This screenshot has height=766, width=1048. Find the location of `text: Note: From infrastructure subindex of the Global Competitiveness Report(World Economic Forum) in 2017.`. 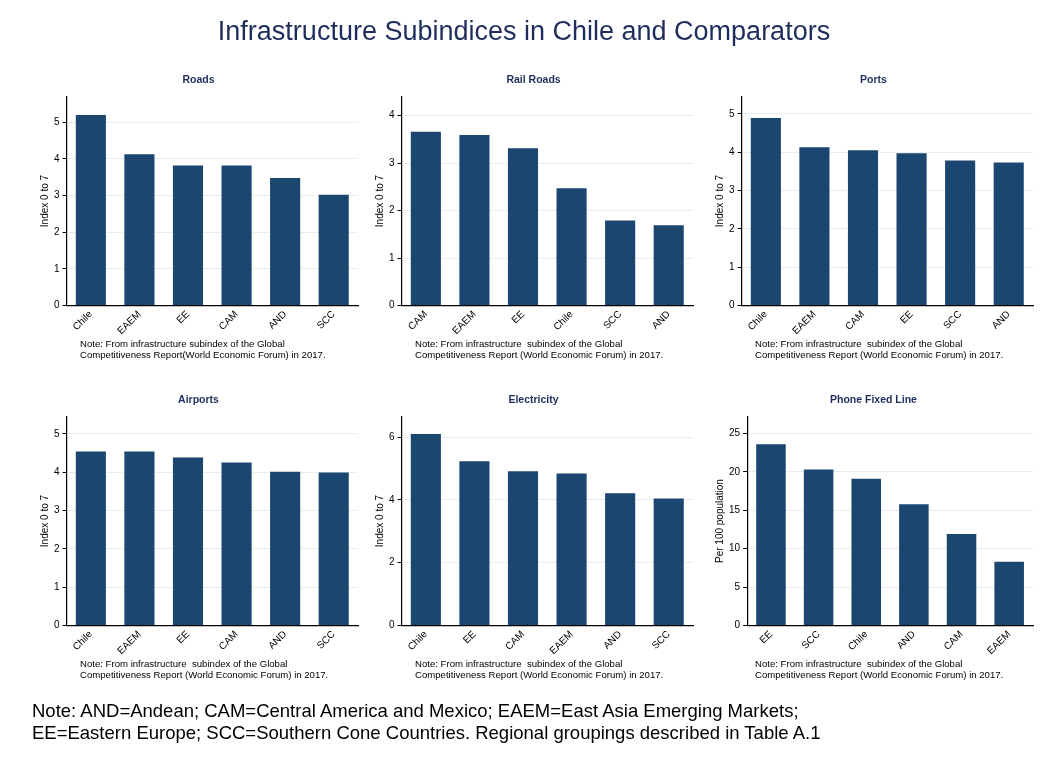

text: Note: From infrastructure subindex of the Global Competitiveness Report(World Economic Forum) in 2017. is located at coordinates (203, 349).